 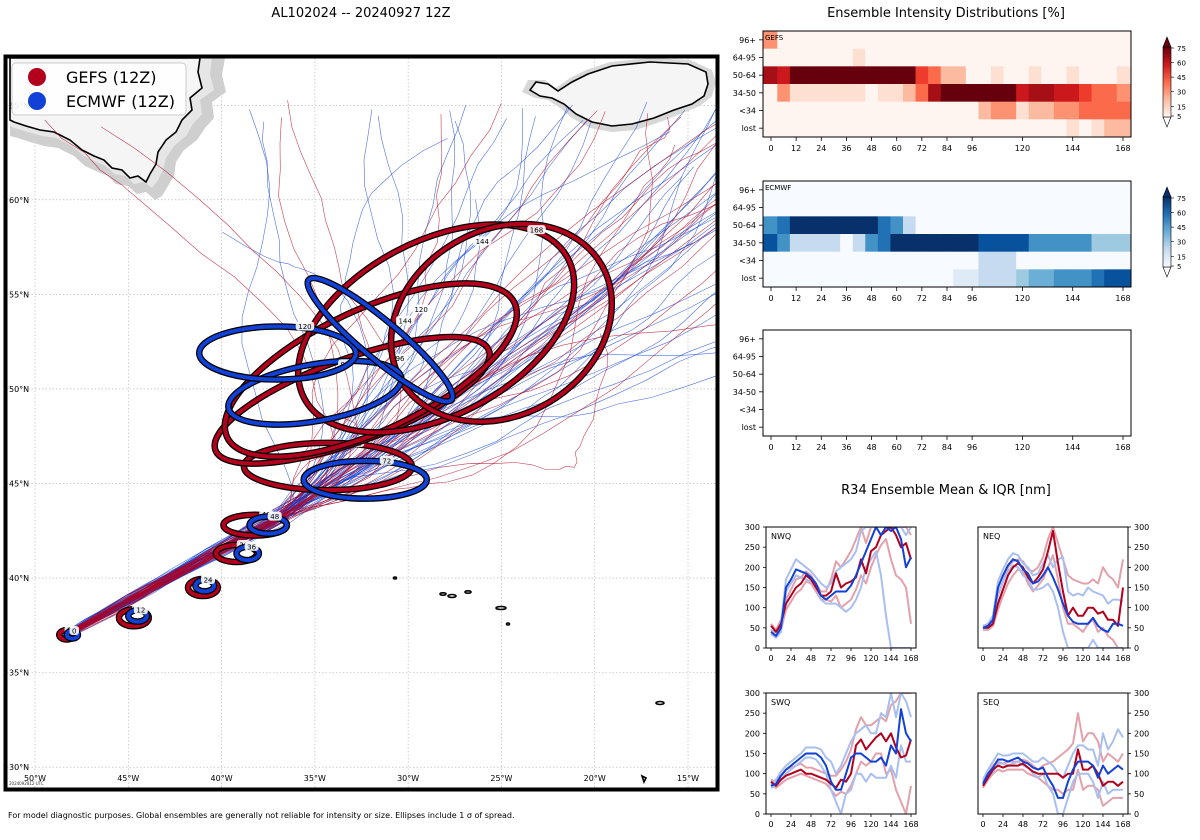 I want to click on forecast-hour-label: 0, so click(x=74, y=632).